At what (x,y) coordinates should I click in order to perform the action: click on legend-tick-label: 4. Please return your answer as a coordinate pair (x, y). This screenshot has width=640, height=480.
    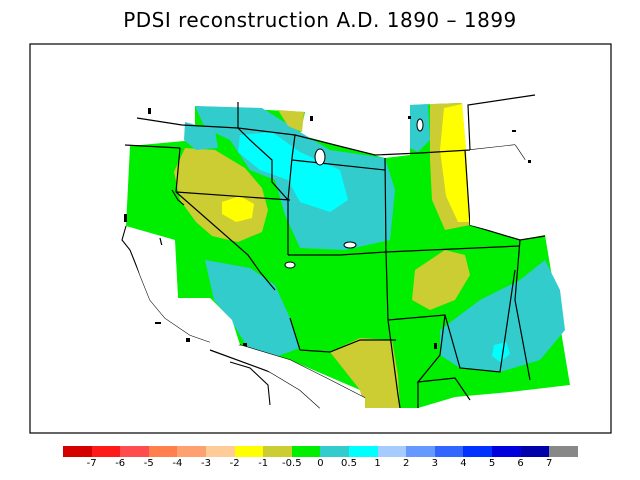
    Looking at the image, I should click on (463, 463).